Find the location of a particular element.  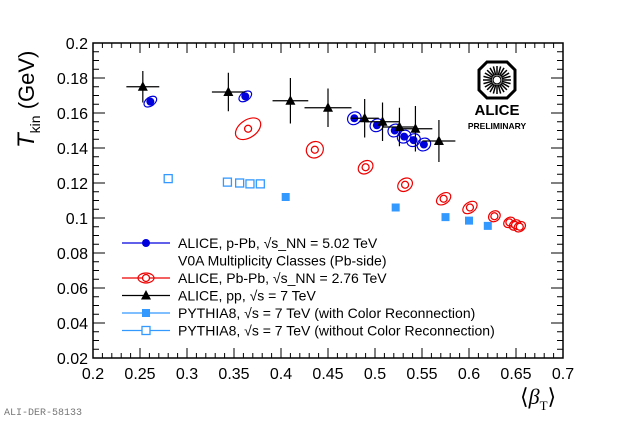

y-tick-label: 0.2 is located at coordinates (77, 44).